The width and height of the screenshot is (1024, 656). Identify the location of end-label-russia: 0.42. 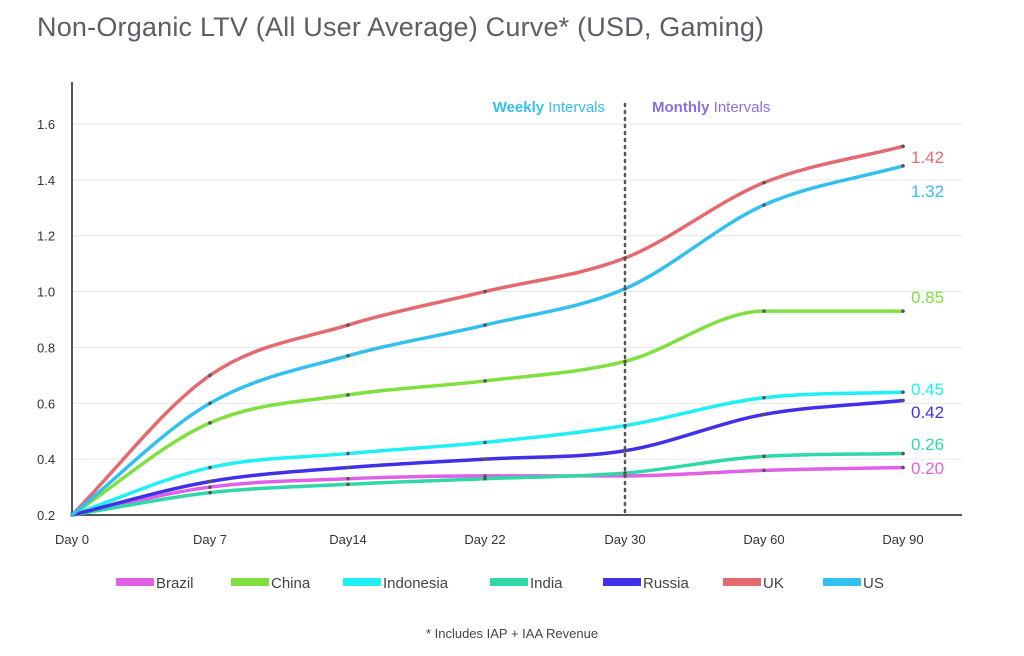
(927, 412).